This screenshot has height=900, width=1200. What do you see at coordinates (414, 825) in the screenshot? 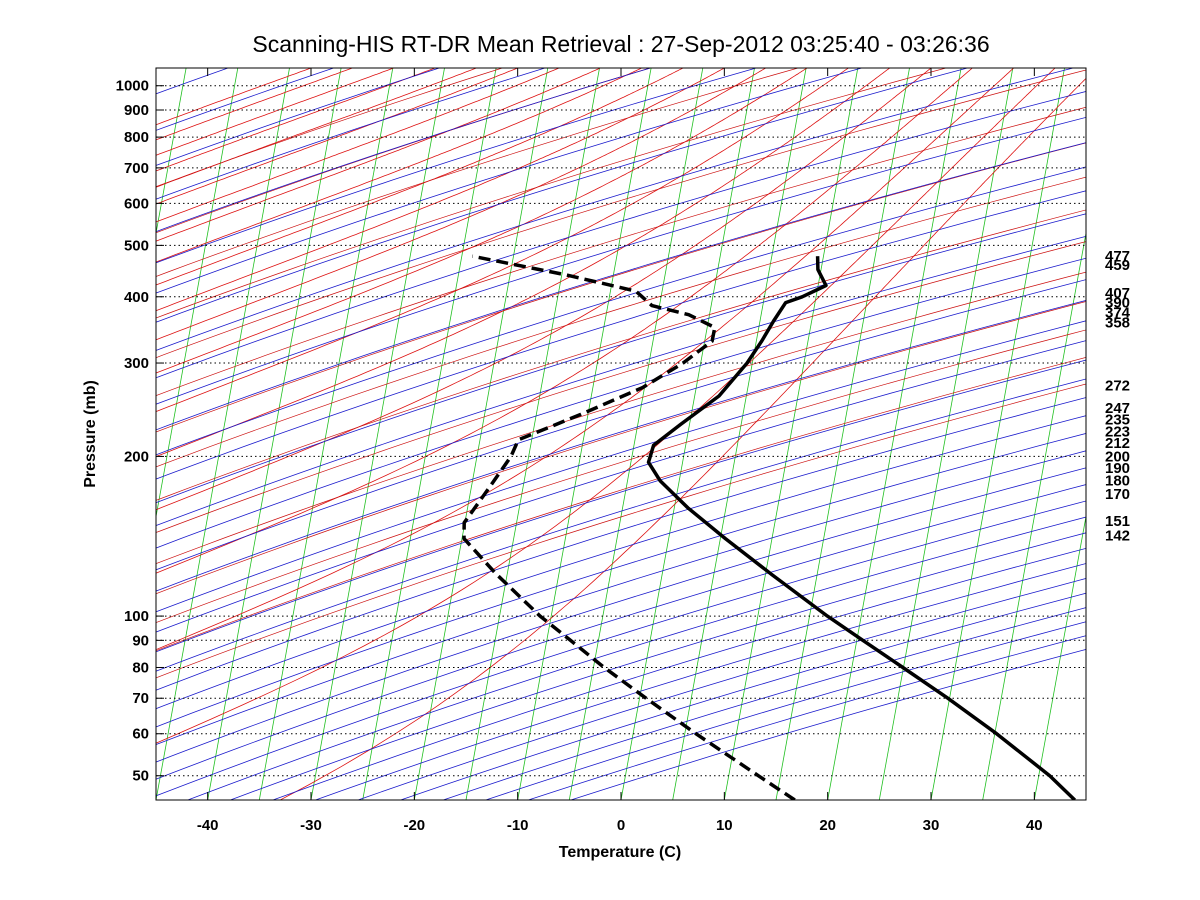
I see `x-tick-label: -20` at bounding box center [414, 825].